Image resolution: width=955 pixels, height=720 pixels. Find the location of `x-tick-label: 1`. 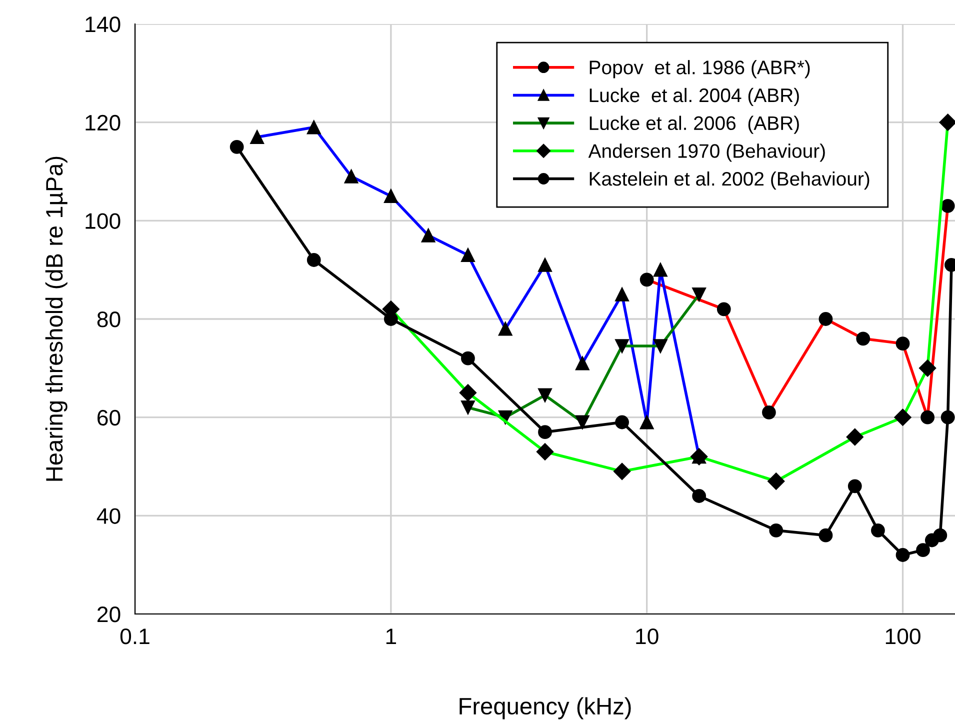

x-tick-label: 1 is located at coordinates (391, 636).